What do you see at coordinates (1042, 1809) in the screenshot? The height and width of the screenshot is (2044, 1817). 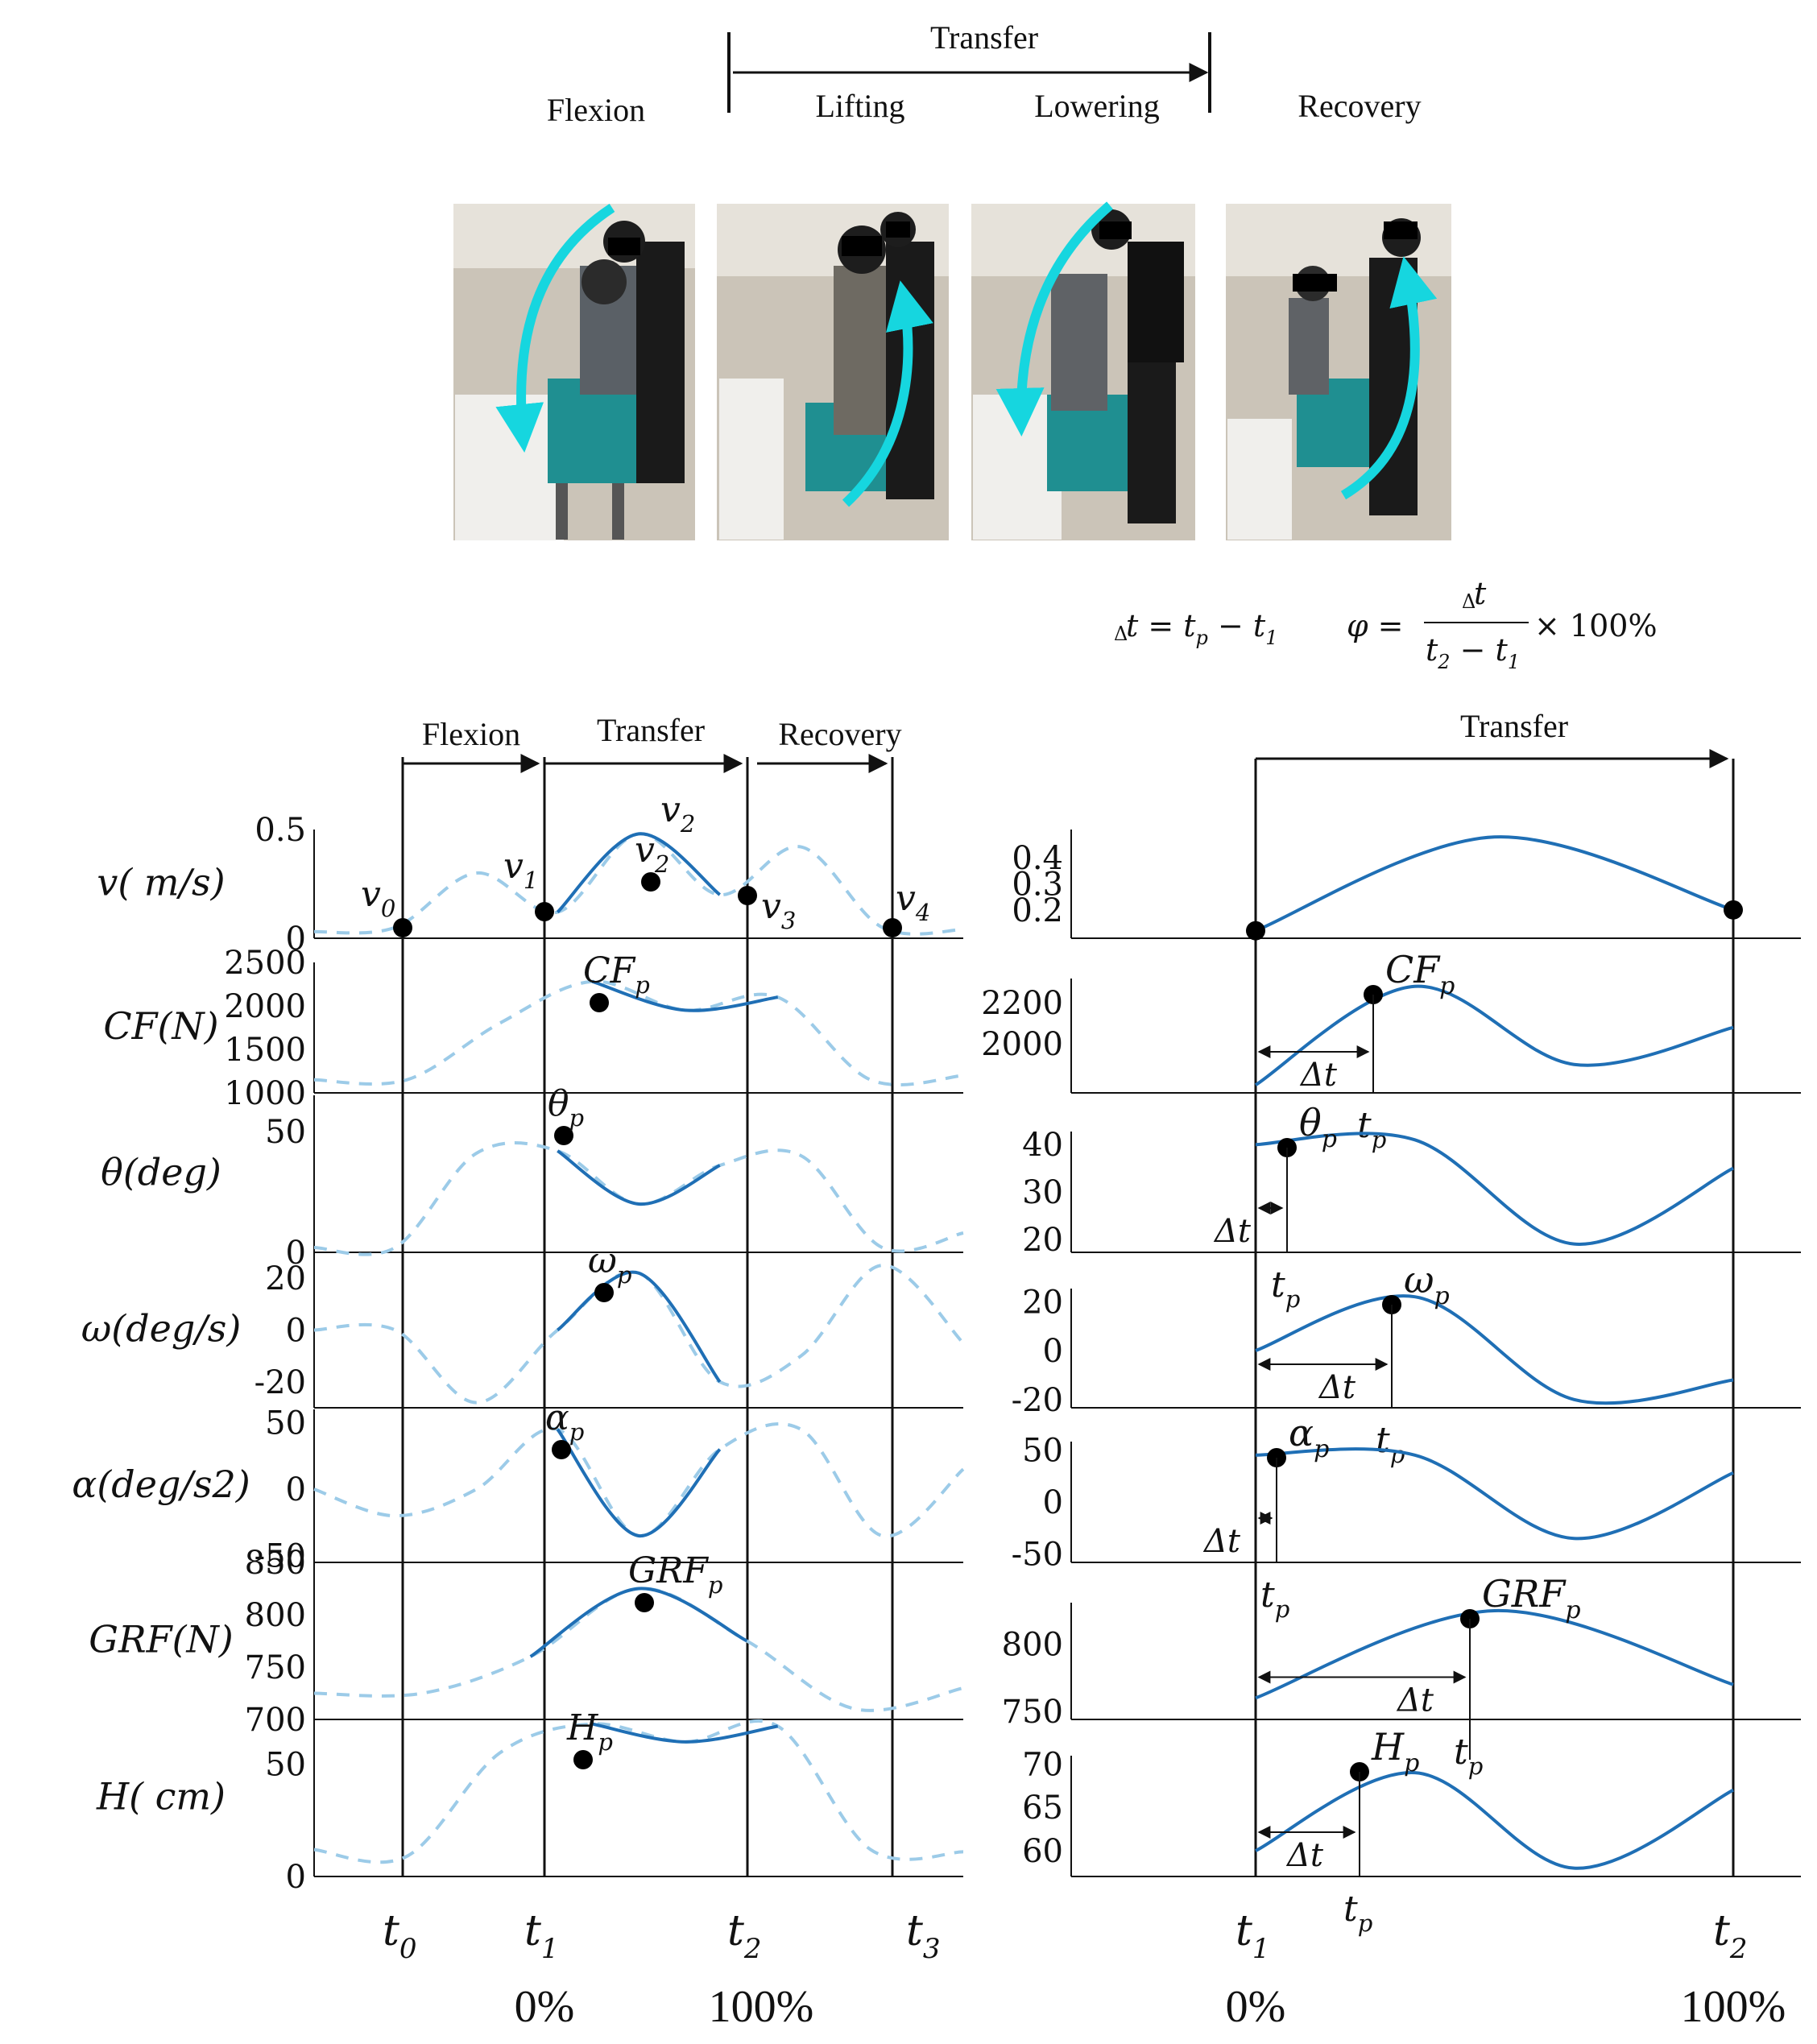 I see `right-ytick-6-1: 65` at bounding box center [1042, 1809].